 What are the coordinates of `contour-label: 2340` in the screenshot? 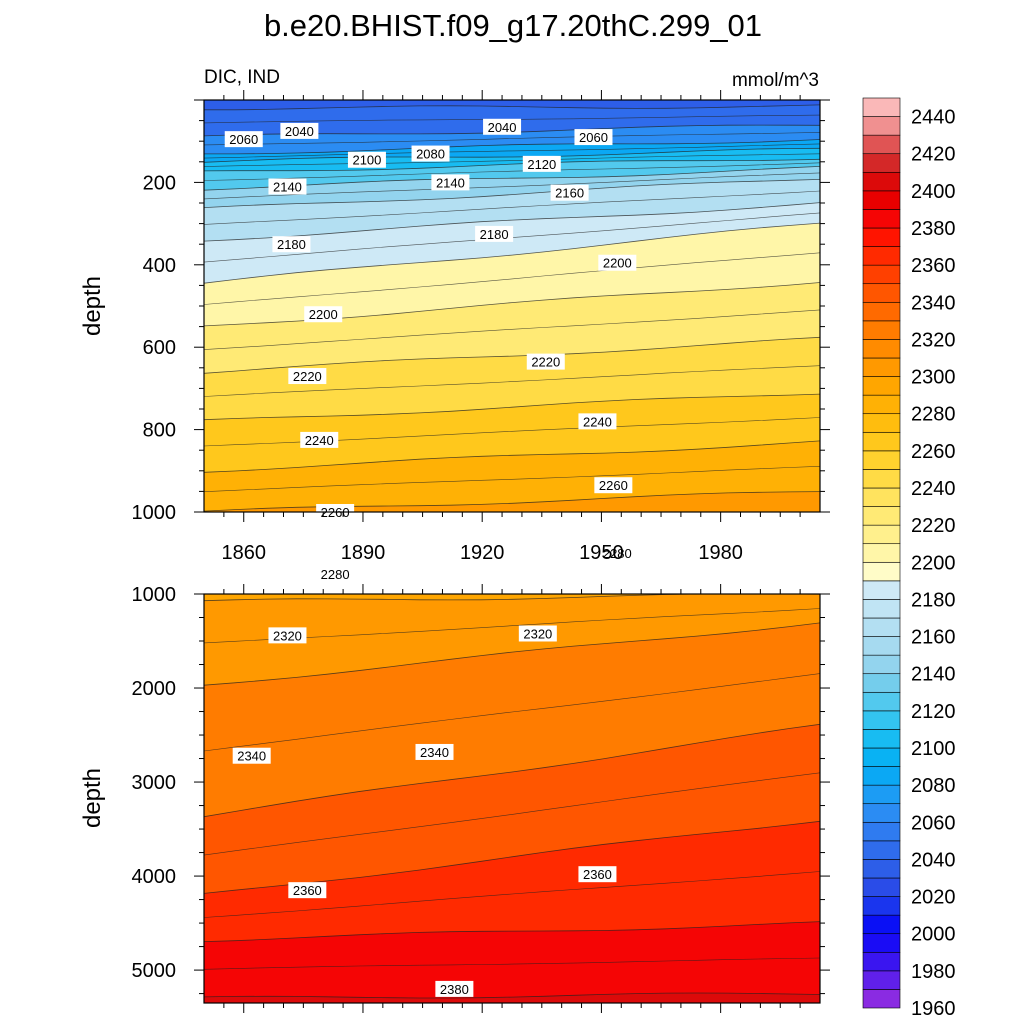 It's located at (434, 752).